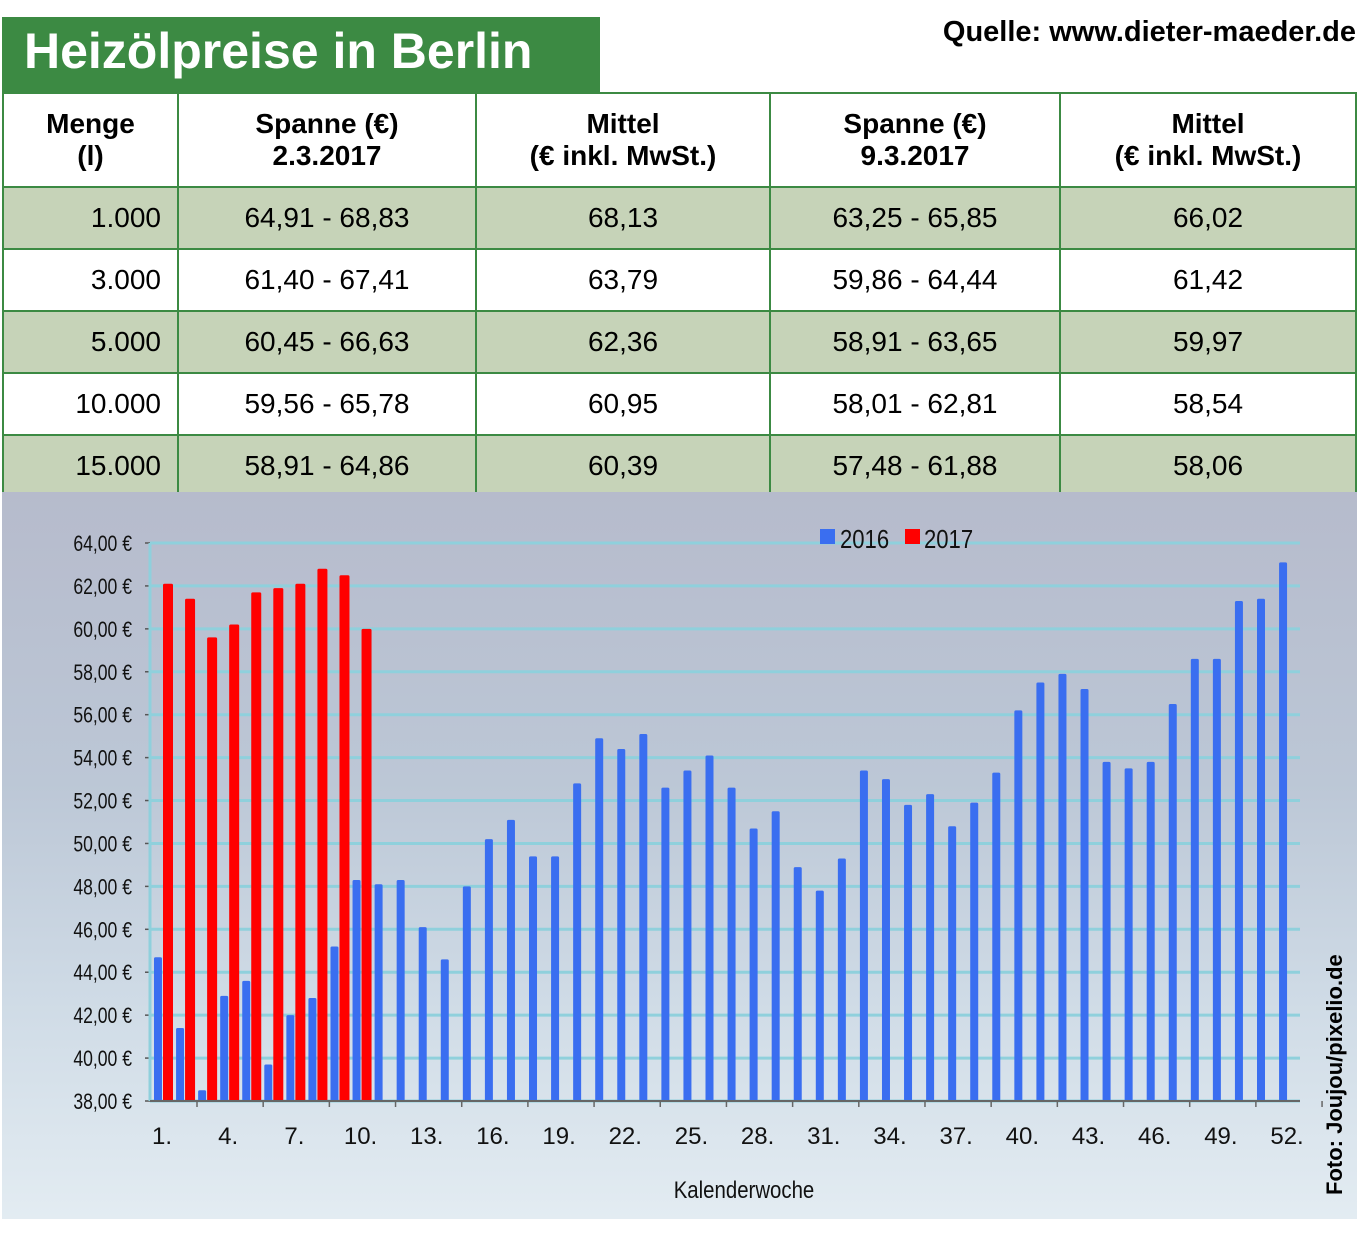 Image resolution: width=1358 pixels, height=1255 pixels. I want to click on y-tick-label: 54,00 €, so click(102, 759).